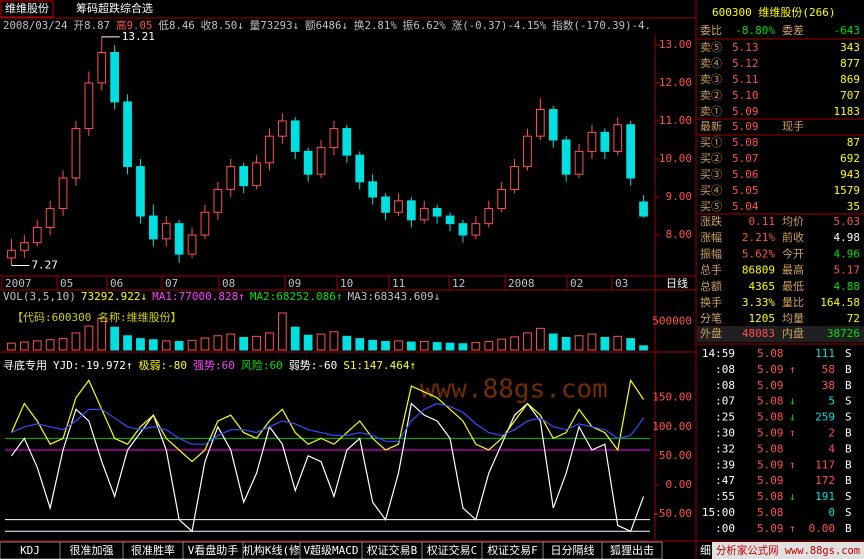  What do you see at coordinates (793, 333) in the screenshot?
I see `label: 内盘` at bounding box center [793, 333].